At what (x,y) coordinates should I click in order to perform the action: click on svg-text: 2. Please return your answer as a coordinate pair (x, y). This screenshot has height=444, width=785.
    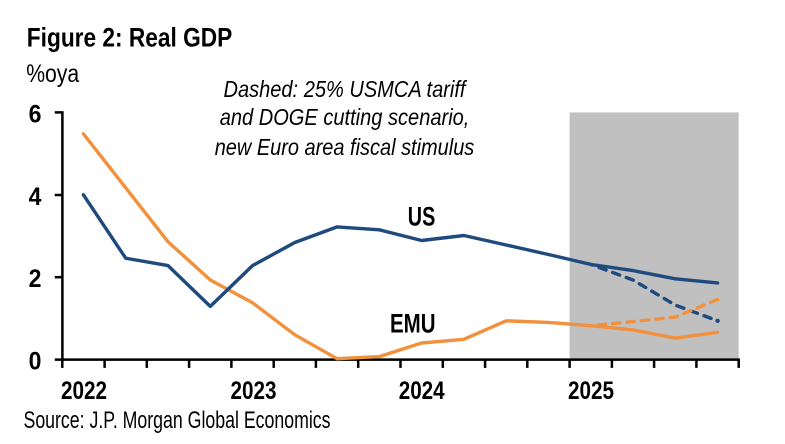
    Looking at the image, I should click on (35, 279).